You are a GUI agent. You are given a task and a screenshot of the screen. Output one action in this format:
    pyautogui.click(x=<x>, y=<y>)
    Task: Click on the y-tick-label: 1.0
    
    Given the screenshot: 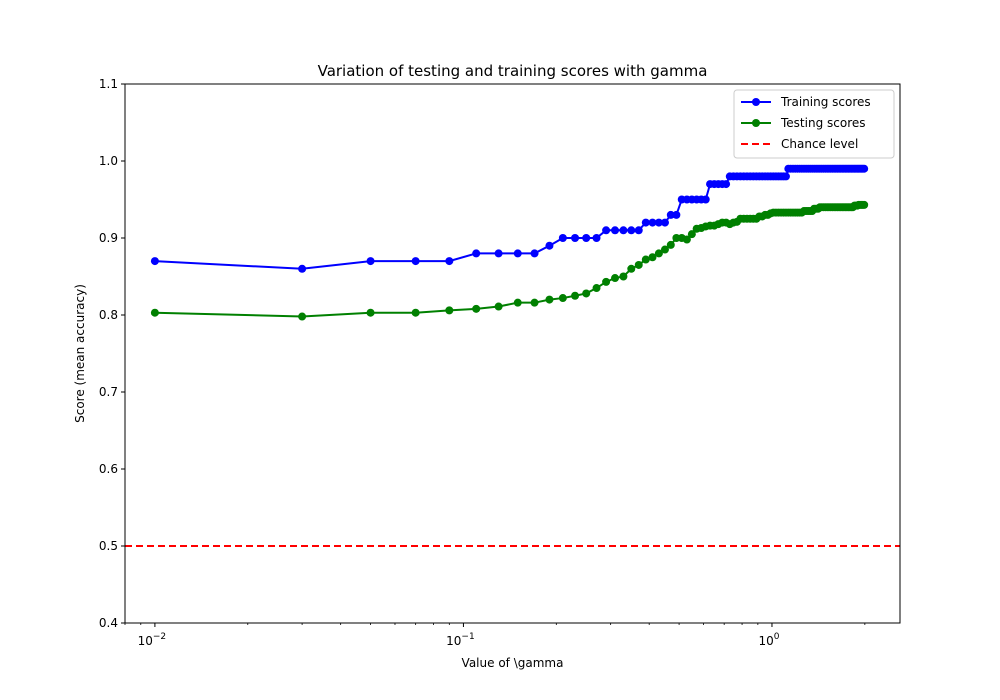 What is the action you would take?
    pyautogui.click(x=108, y=161)
    